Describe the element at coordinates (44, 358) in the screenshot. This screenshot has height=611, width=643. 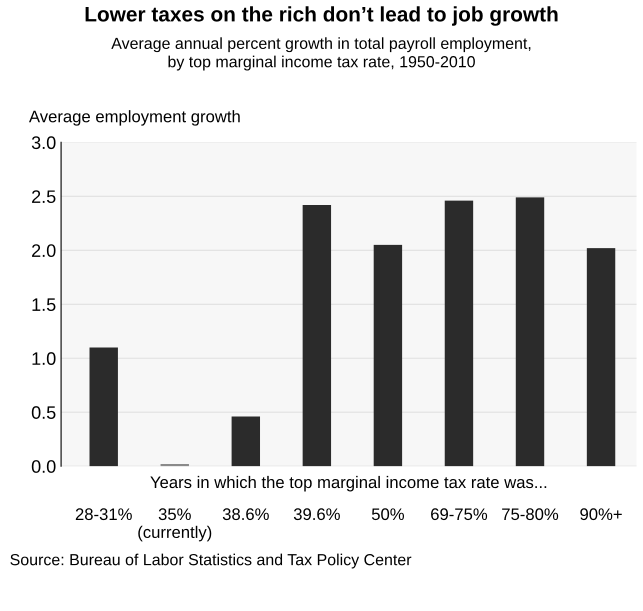
I see `y-tick-label: 1.0` at that location.